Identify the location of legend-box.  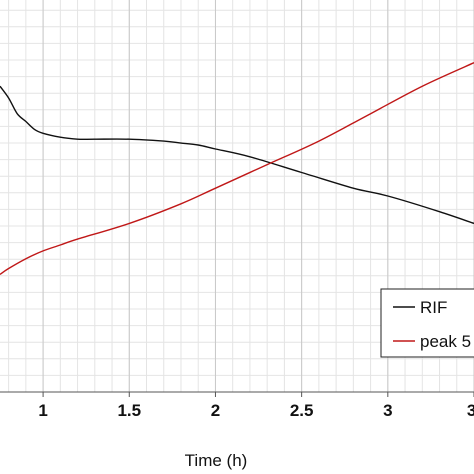
(427, 323).